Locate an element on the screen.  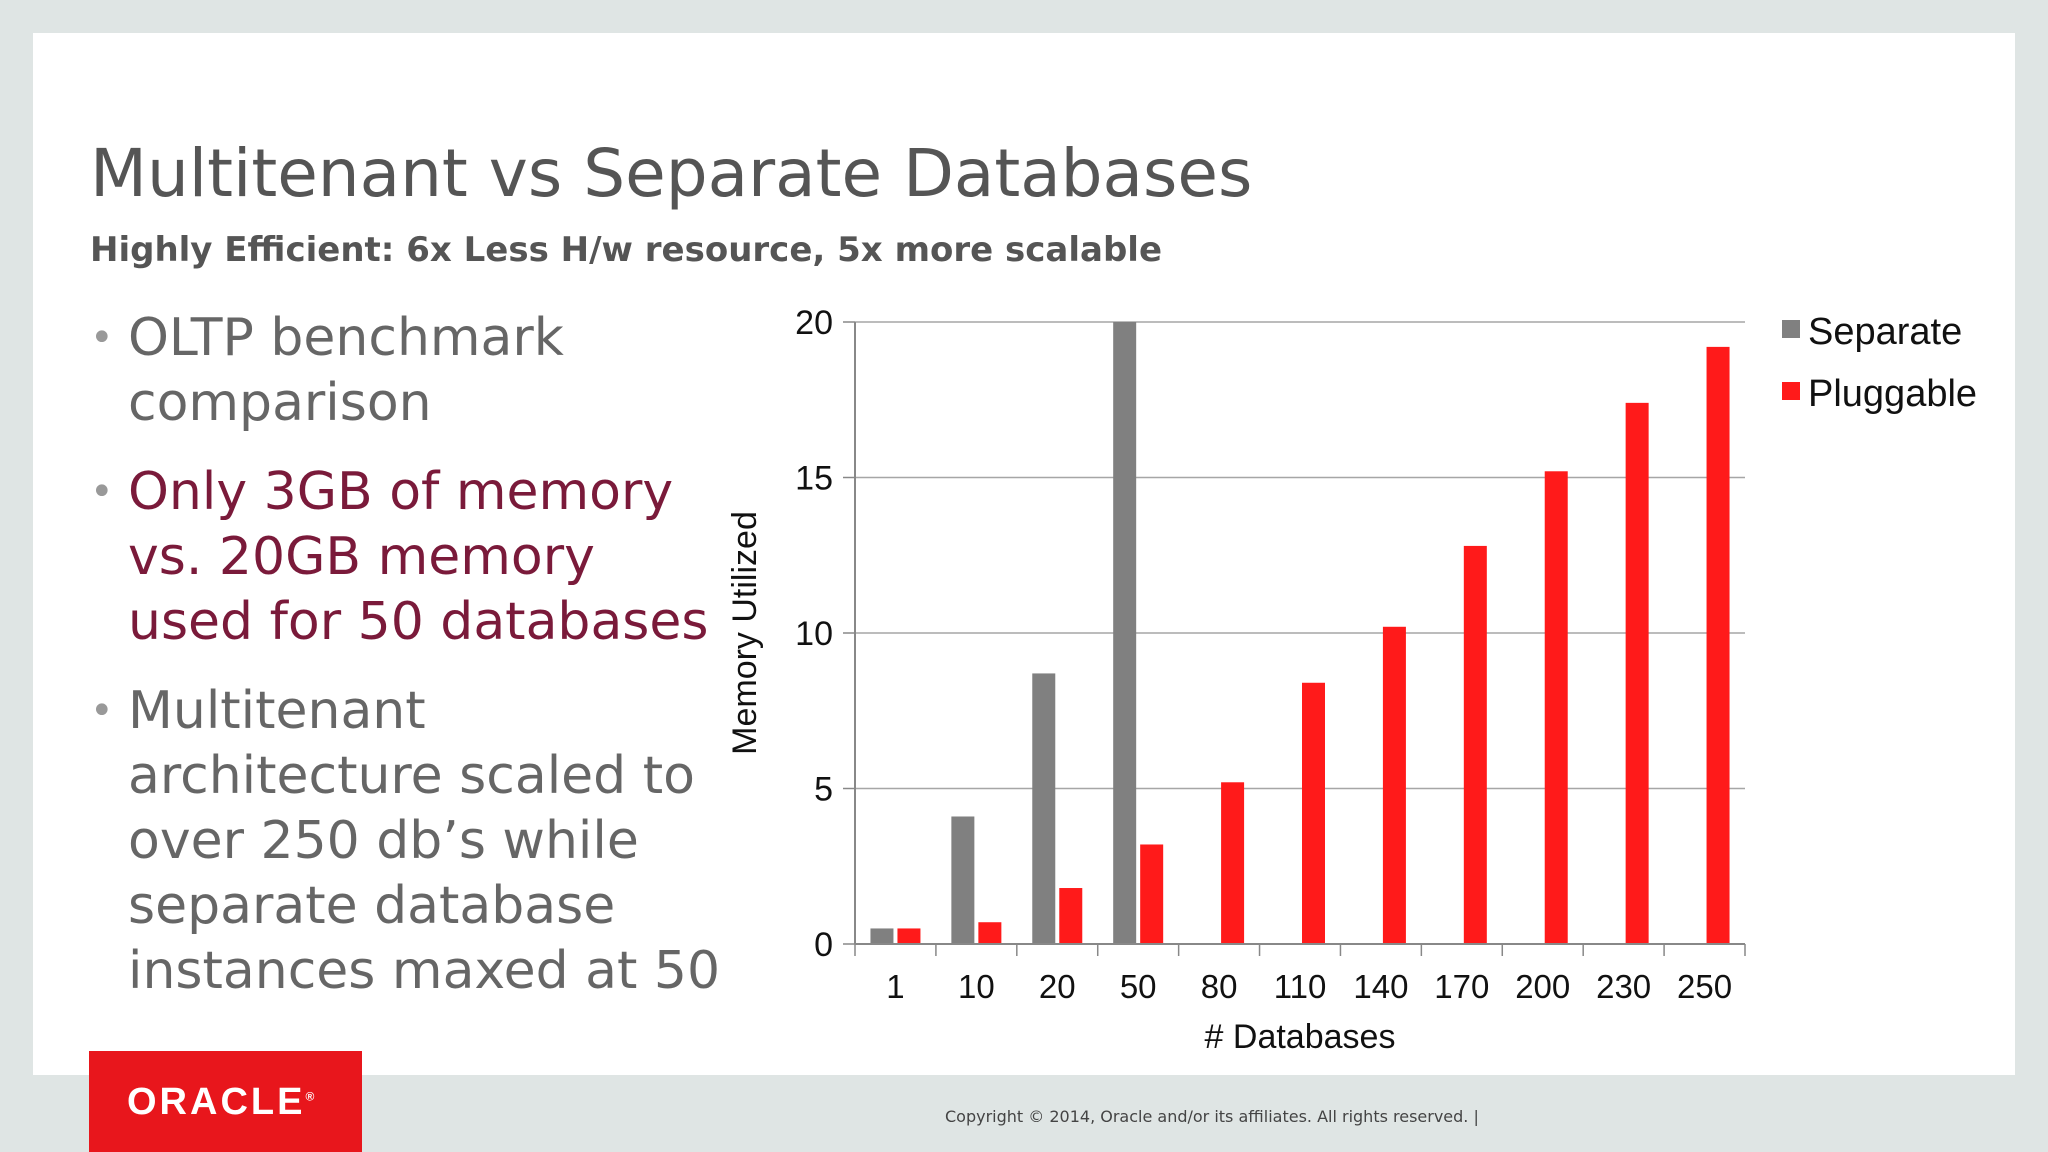
bullet-item: • OLTP benchmark comparison is located at coordinates (410, 371).